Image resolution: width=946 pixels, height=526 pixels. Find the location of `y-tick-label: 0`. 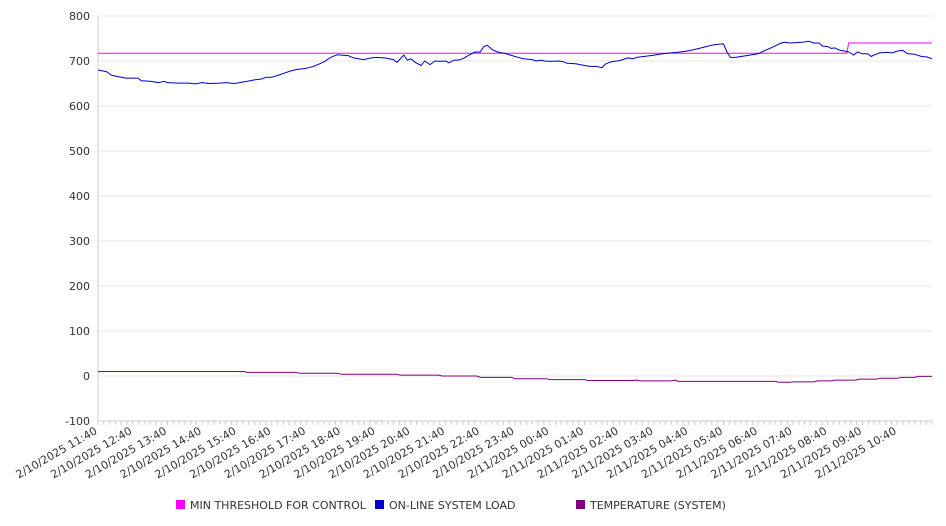

y-tick-label: 0 is located at coordinates (86, 376).